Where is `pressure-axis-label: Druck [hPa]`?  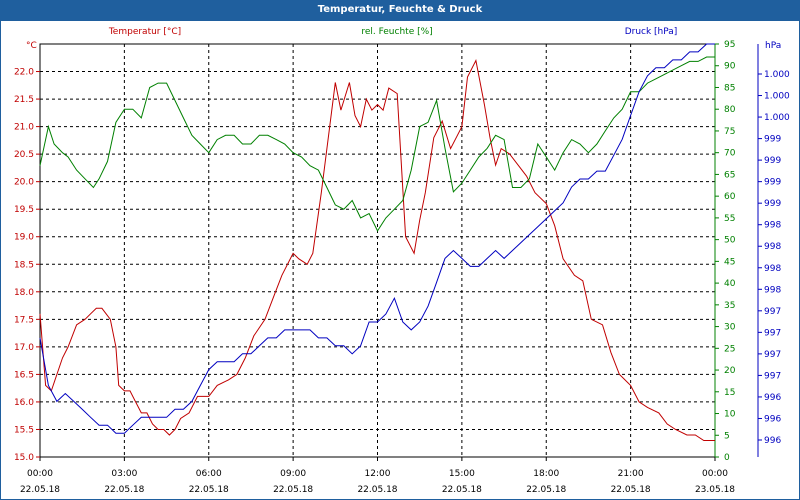
pressure-axis-label: Druck [hPa] is located at coordinates (651, 32).